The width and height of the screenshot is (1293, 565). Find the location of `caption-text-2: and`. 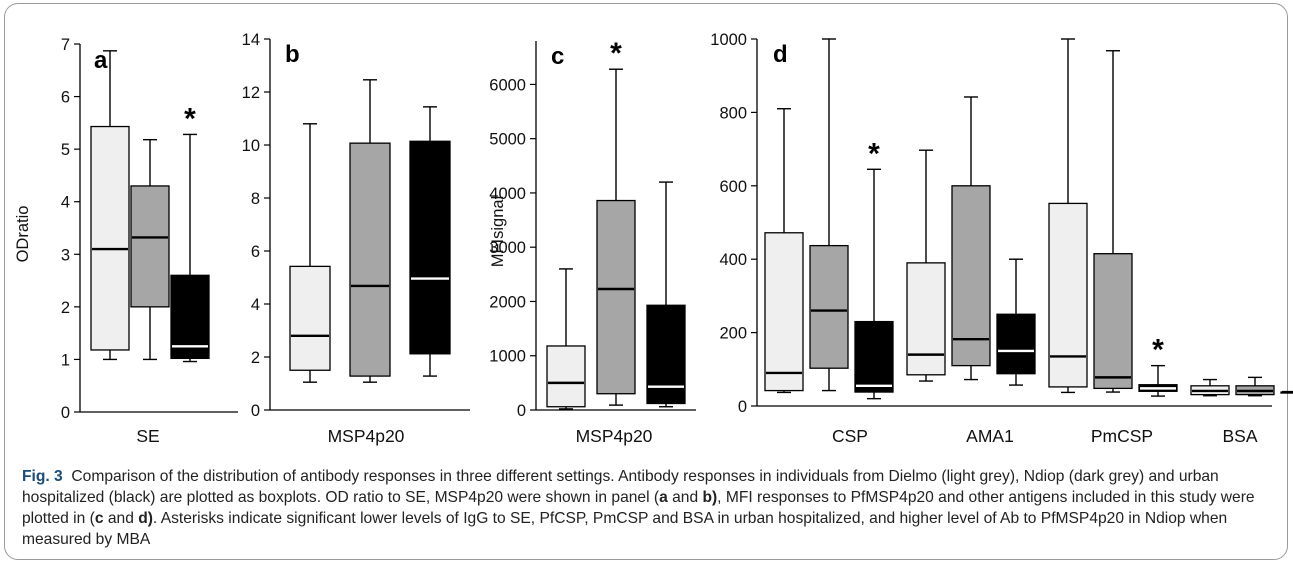

caption-text-2: and is located at coordinates (685, 497).